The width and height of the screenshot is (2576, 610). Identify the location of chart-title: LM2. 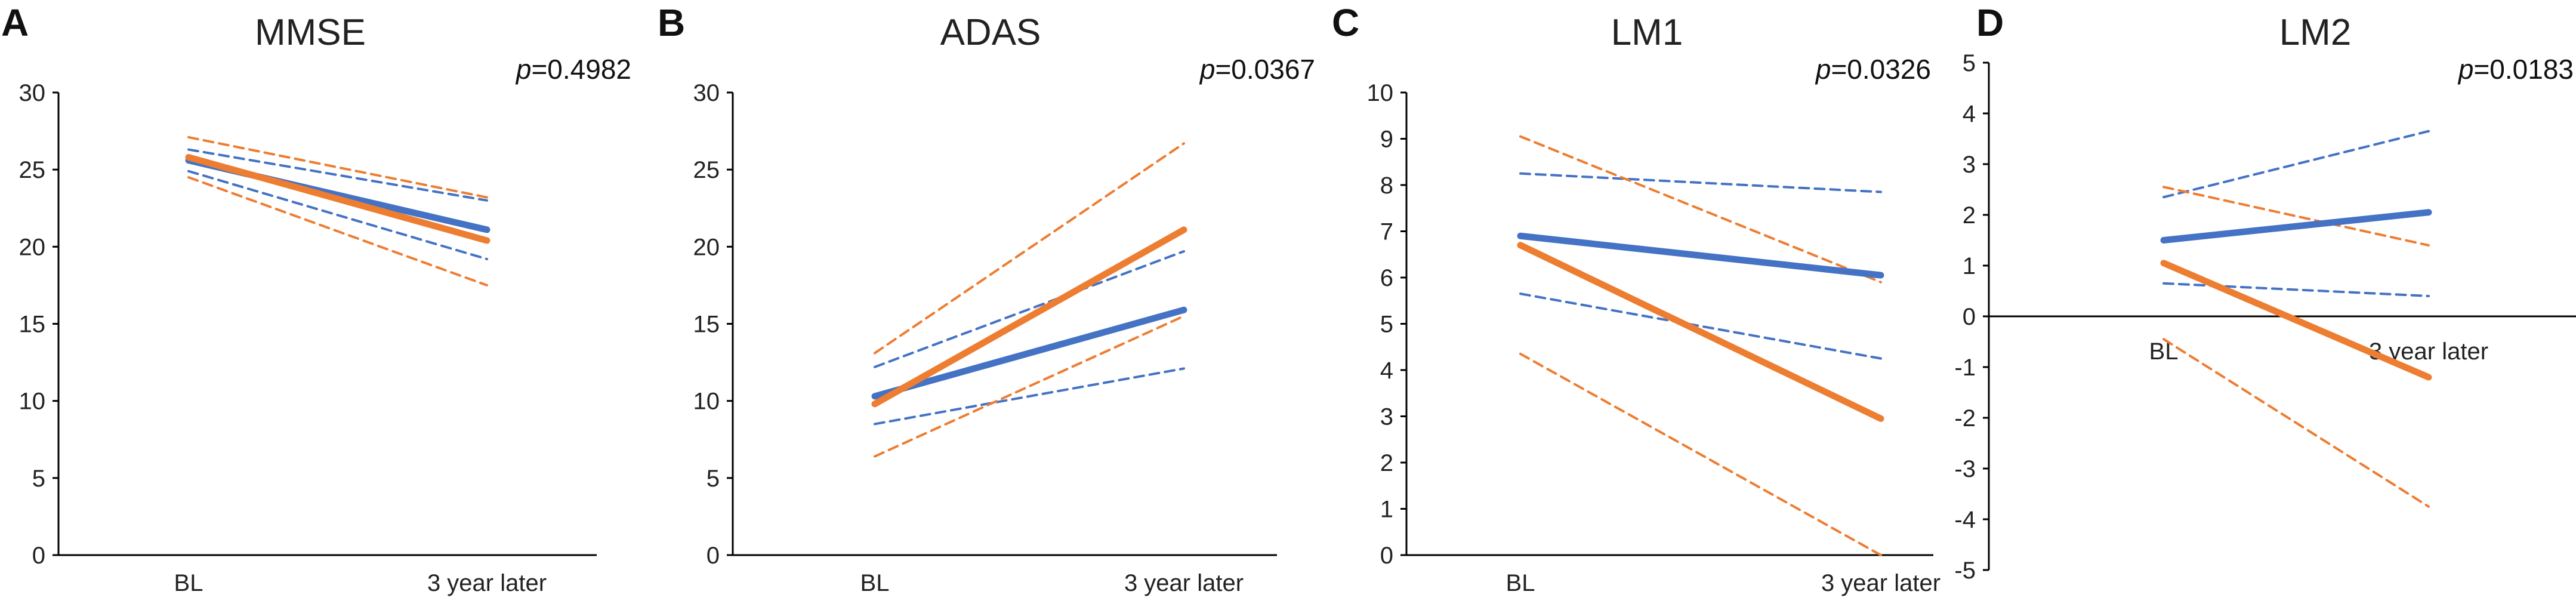
(2315, 32).